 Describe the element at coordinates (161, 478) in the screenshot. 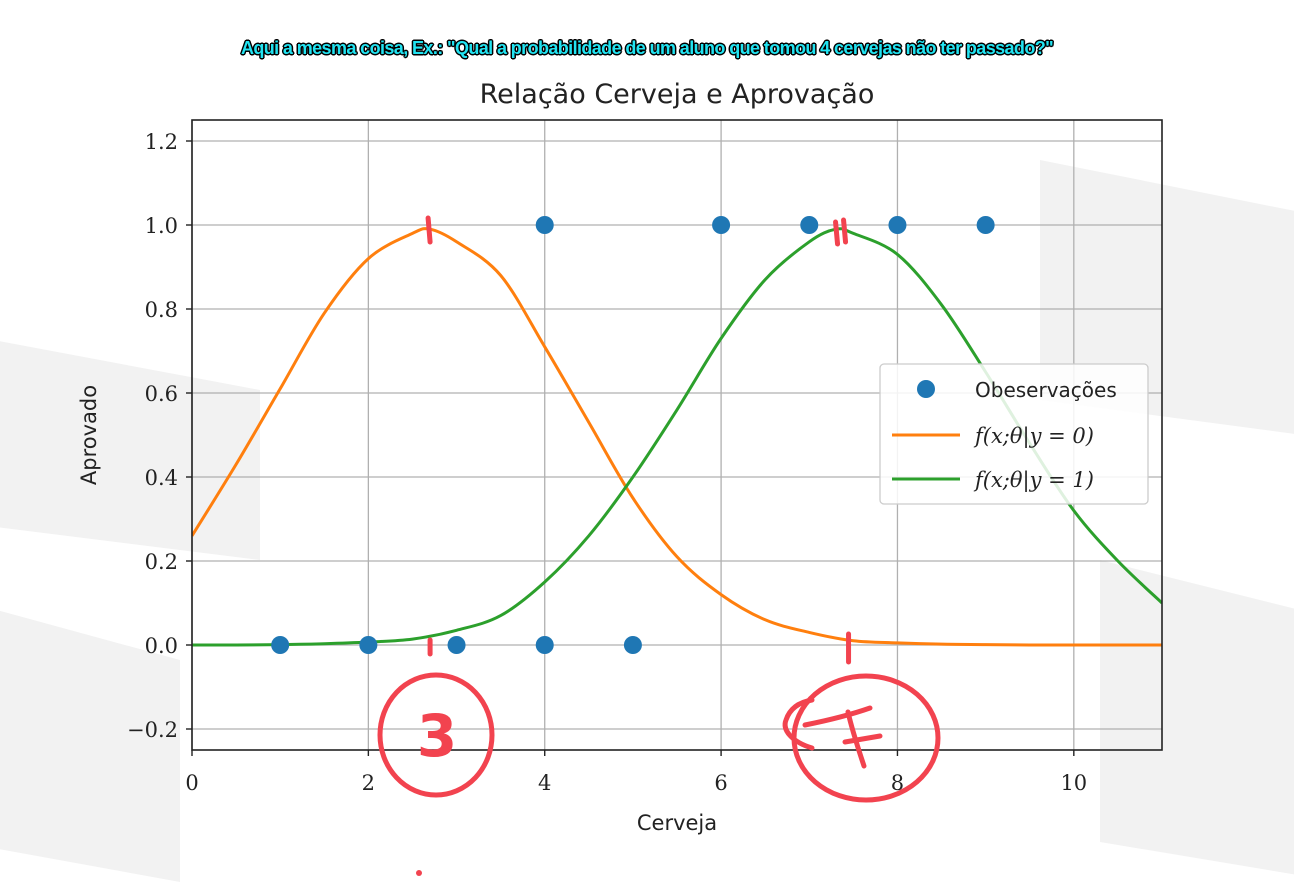

I see `y-tick-label: 0.4` at that location.